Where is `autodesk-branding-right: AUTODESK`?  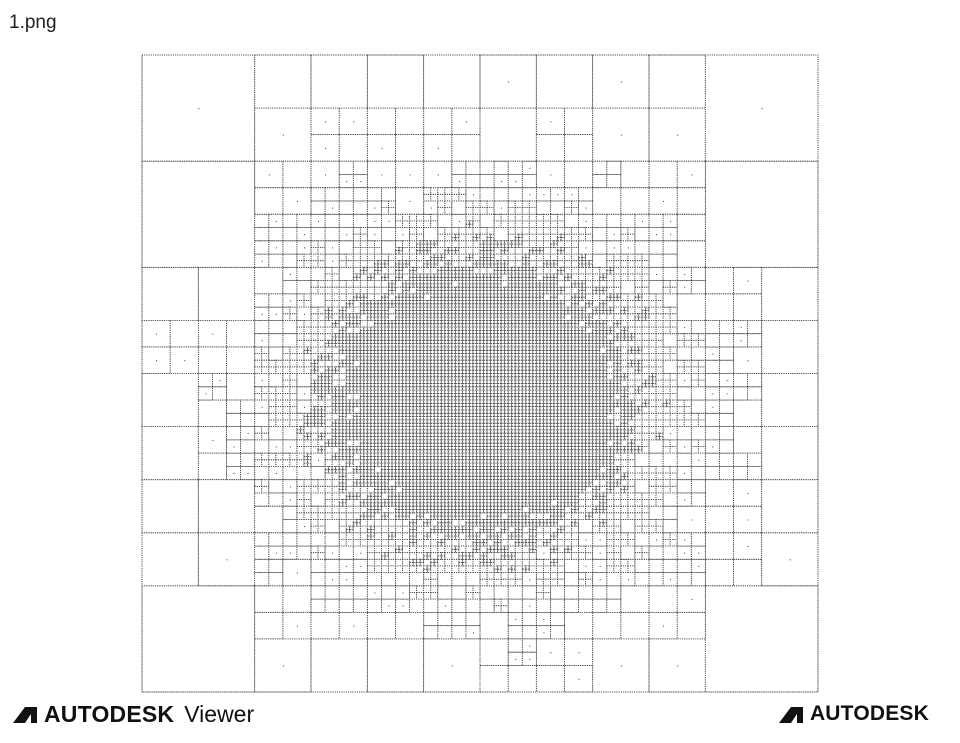 autodesk-branding-right: AUTODESK is located at coordinates (853, 714).